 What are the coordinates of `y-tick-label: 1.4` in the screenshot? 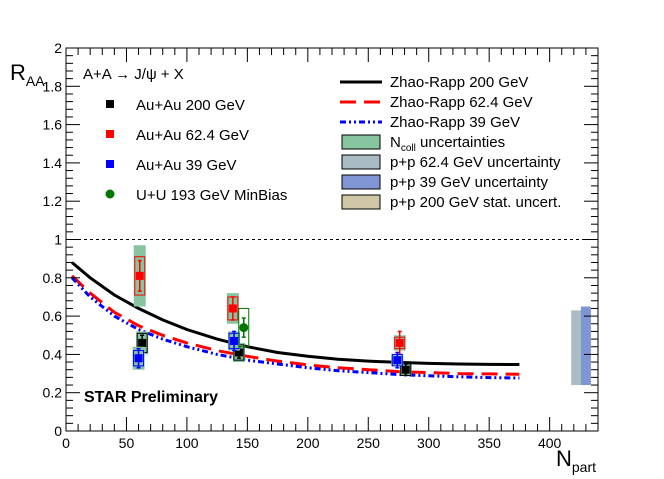 It's located at (53, 163).